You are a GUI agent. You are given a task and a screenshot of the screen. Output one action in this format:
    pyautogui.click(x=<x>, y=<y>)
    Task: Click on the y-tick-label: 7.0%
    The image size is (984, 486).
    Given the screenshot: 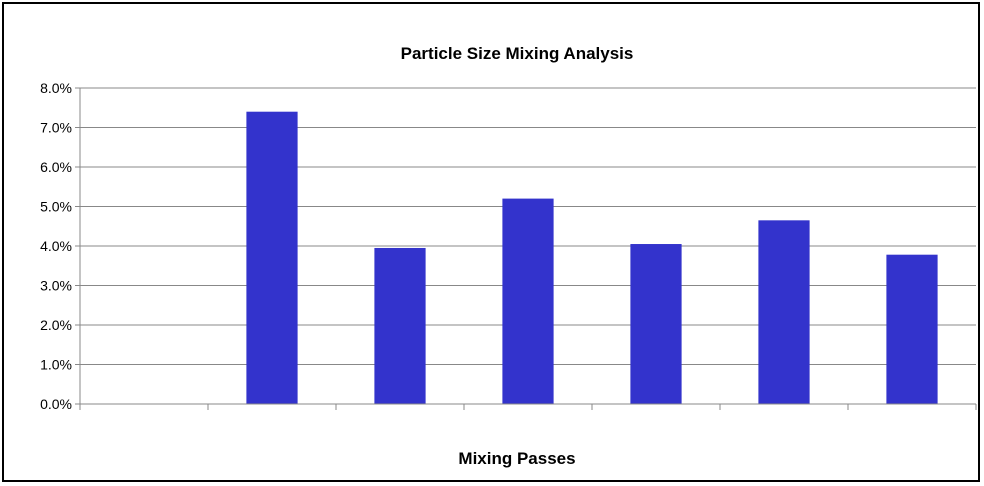 What is the action you would take?
    pyautogui.click(x=56, y=128)
    